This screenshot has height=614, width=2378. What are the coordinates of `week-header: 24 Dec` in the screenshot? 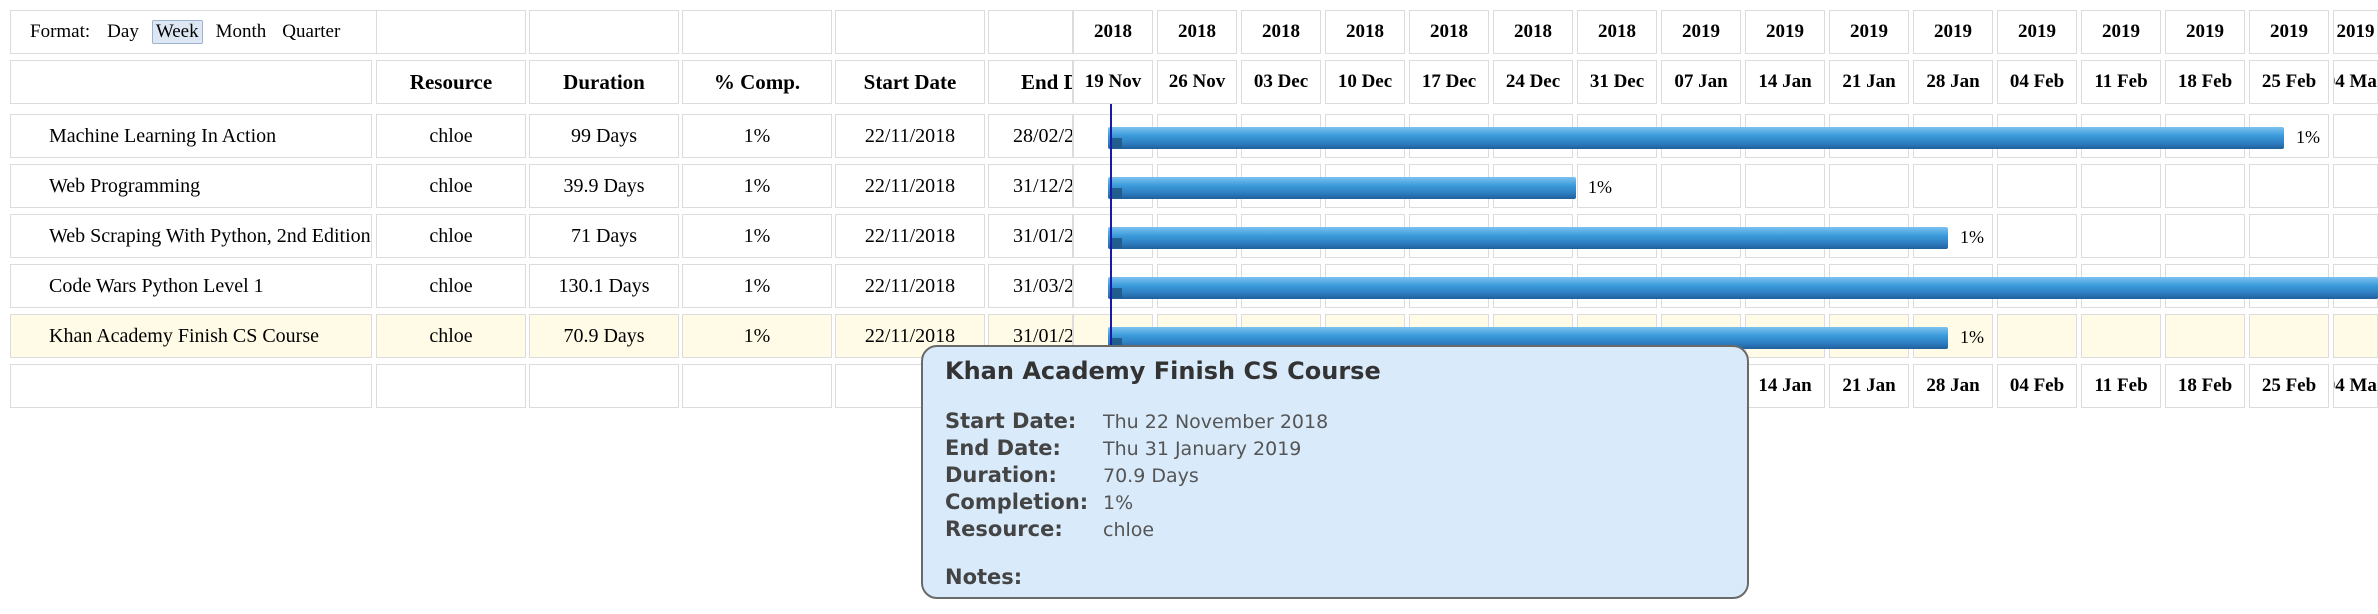 It's located at (1533, 82).